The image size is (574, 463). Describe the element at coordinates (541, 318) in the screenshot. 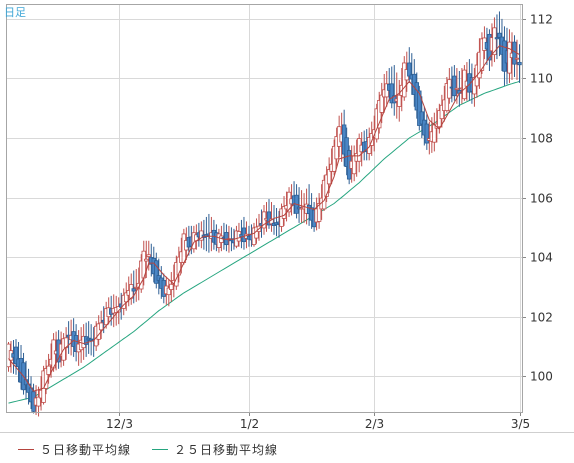

I see `y-tick-label: 102` at that location.